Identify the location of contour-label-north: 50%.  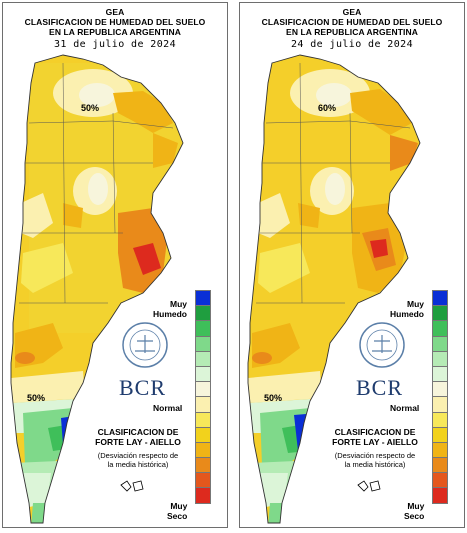
(90, 108).